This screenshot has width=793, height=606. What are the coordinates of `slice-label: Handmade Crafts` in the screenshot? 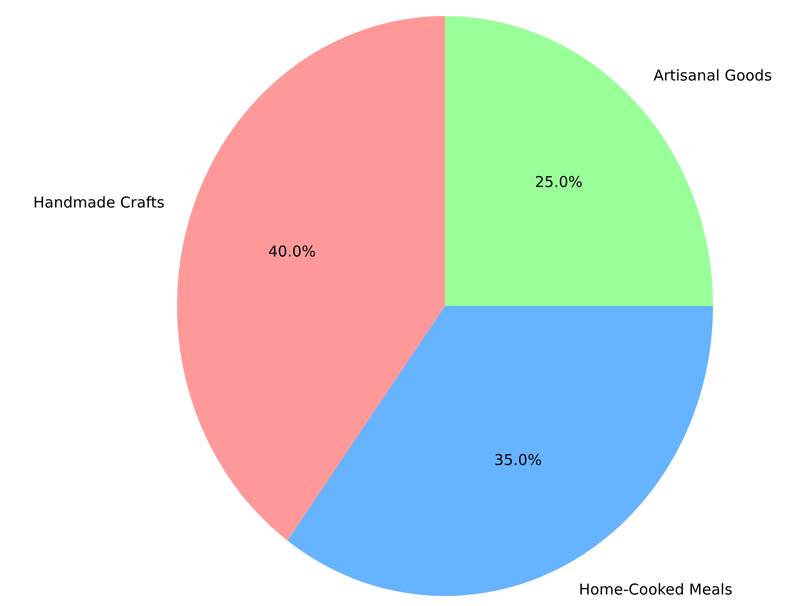 It's located at (99, 202).